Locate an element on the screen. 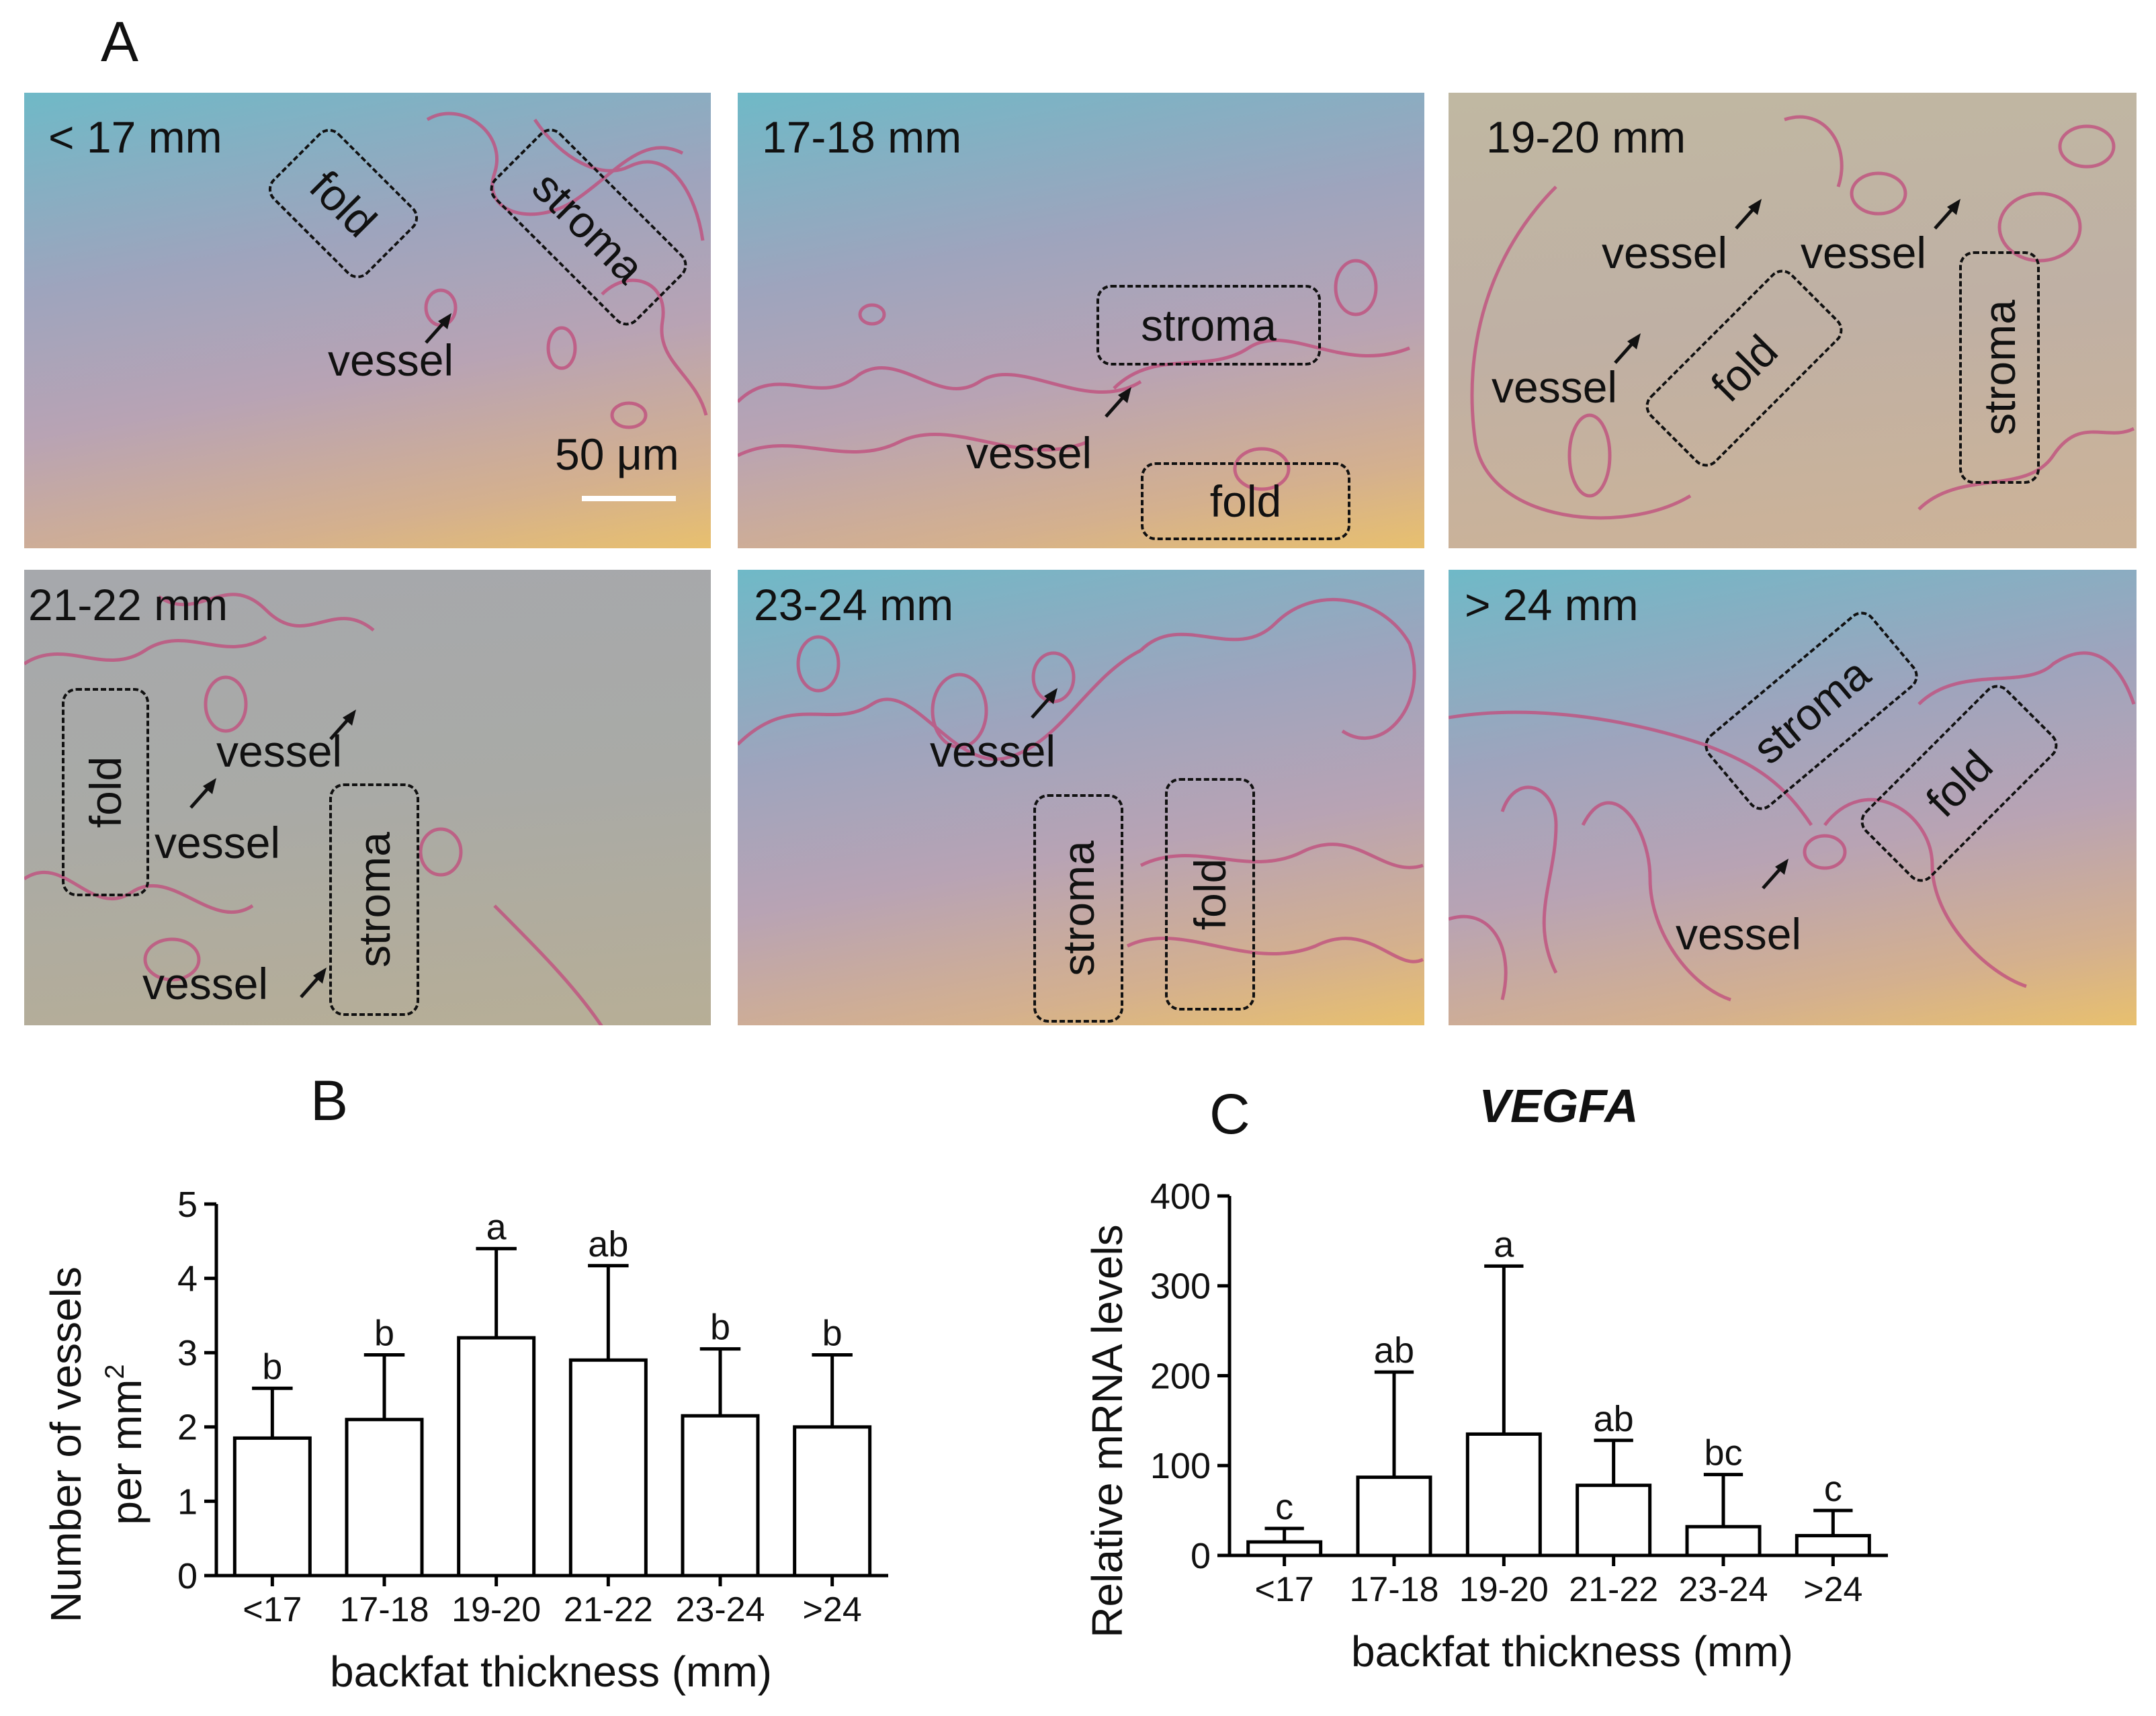 Image resolution: width=2156 pixels, height=1716 pixels. ylabel-line2: per mm2 is located at coordinates (125, 1444).